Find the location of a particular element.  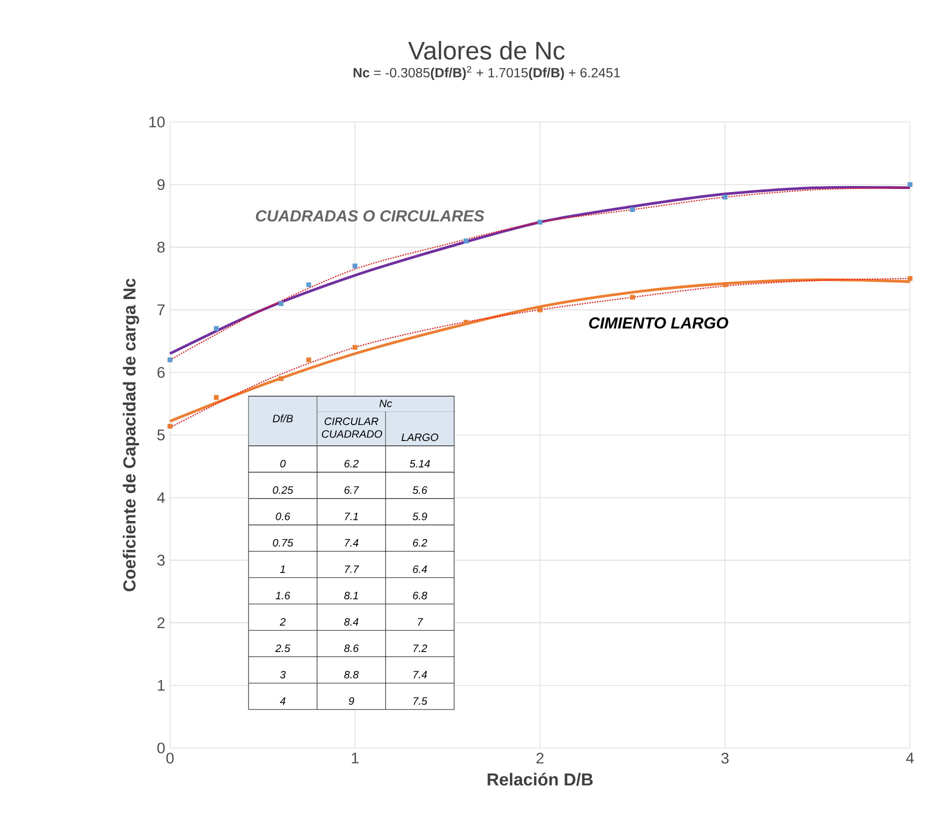

annotation: 7 is located at coordinates (421, 622).